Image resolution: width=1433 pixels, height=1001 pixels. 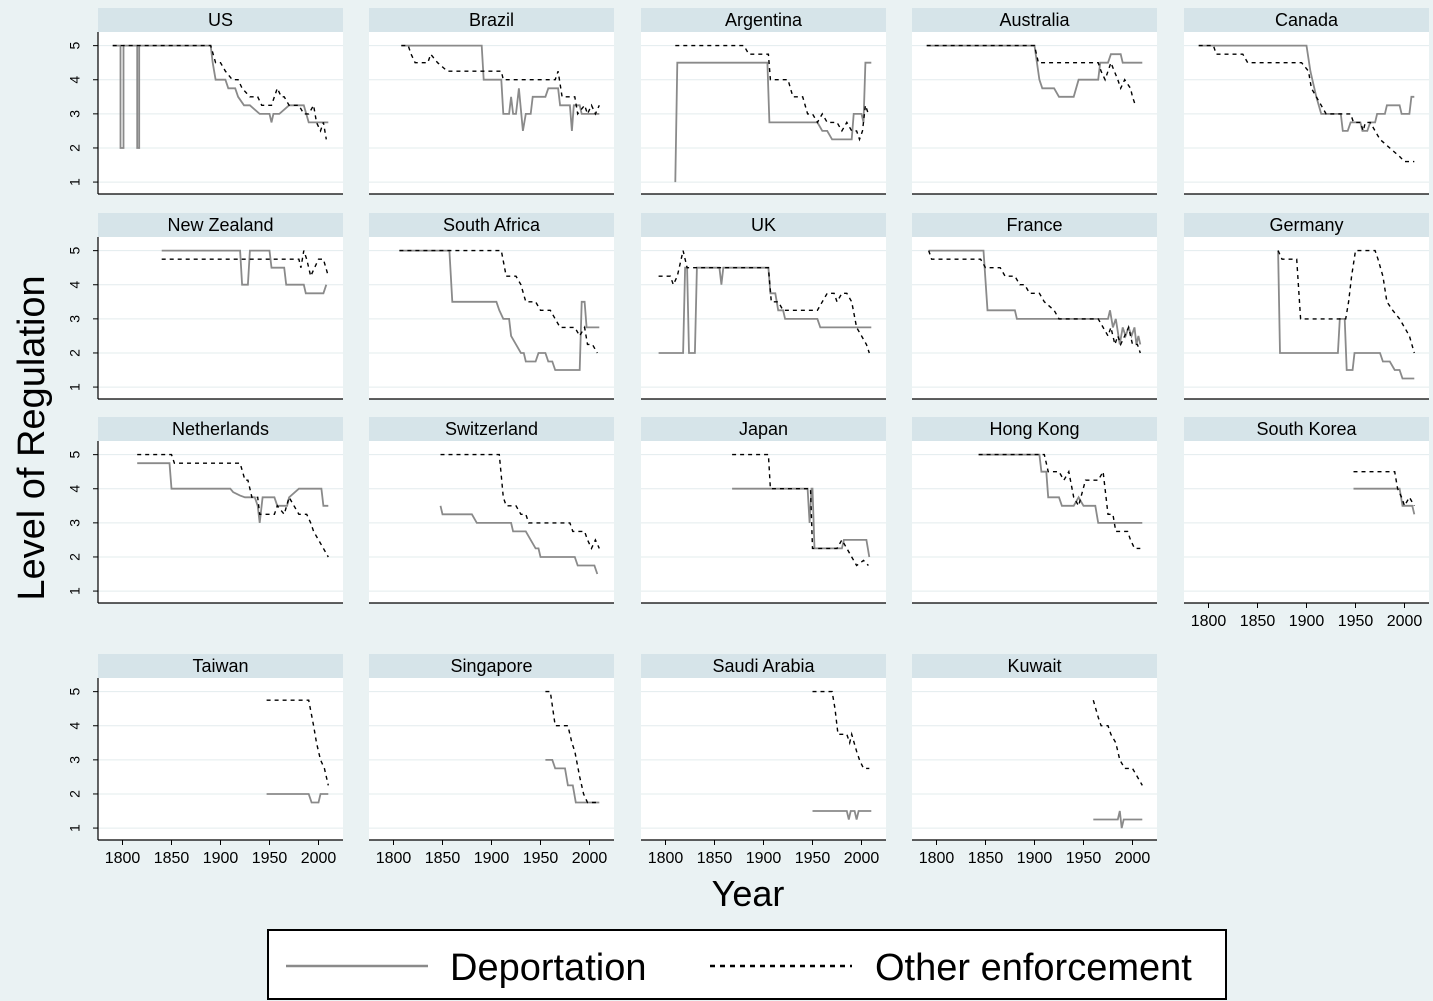 What do you see at coordinates (220, 429) in the screenshot?
I see `panel-title: Netherlands` at bounding box center [220, 429].